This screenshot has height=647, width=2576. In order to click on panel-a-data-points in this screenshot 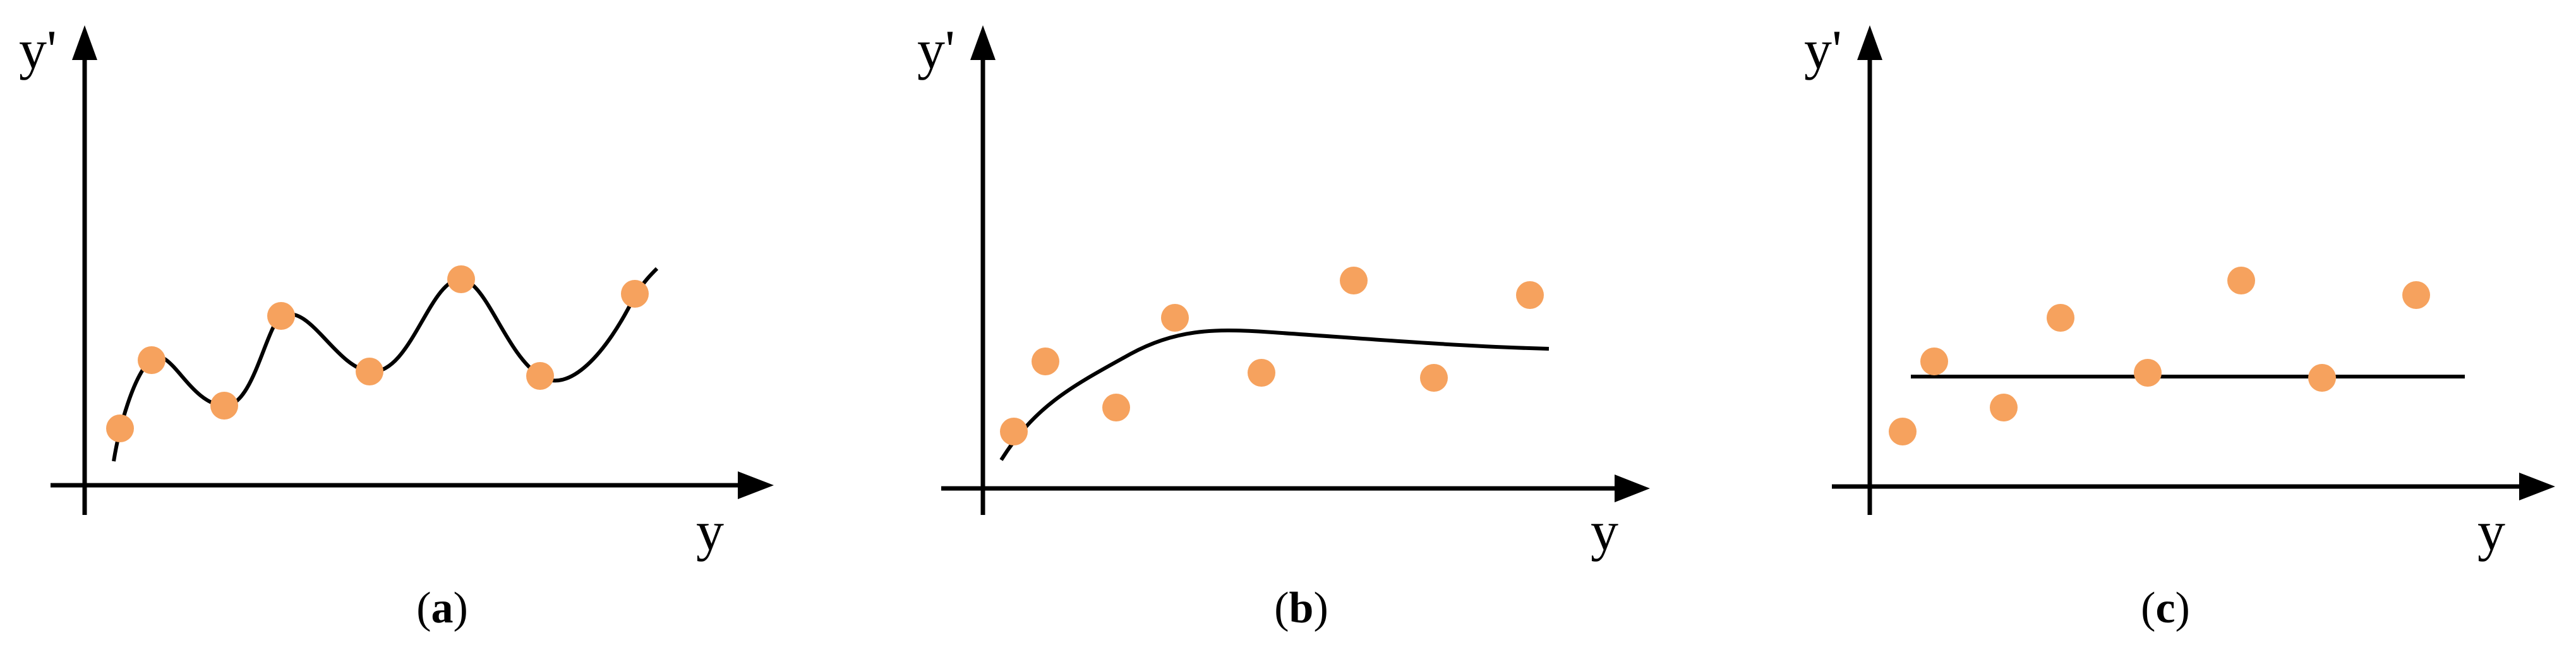, I will do `click(377, 353)`.